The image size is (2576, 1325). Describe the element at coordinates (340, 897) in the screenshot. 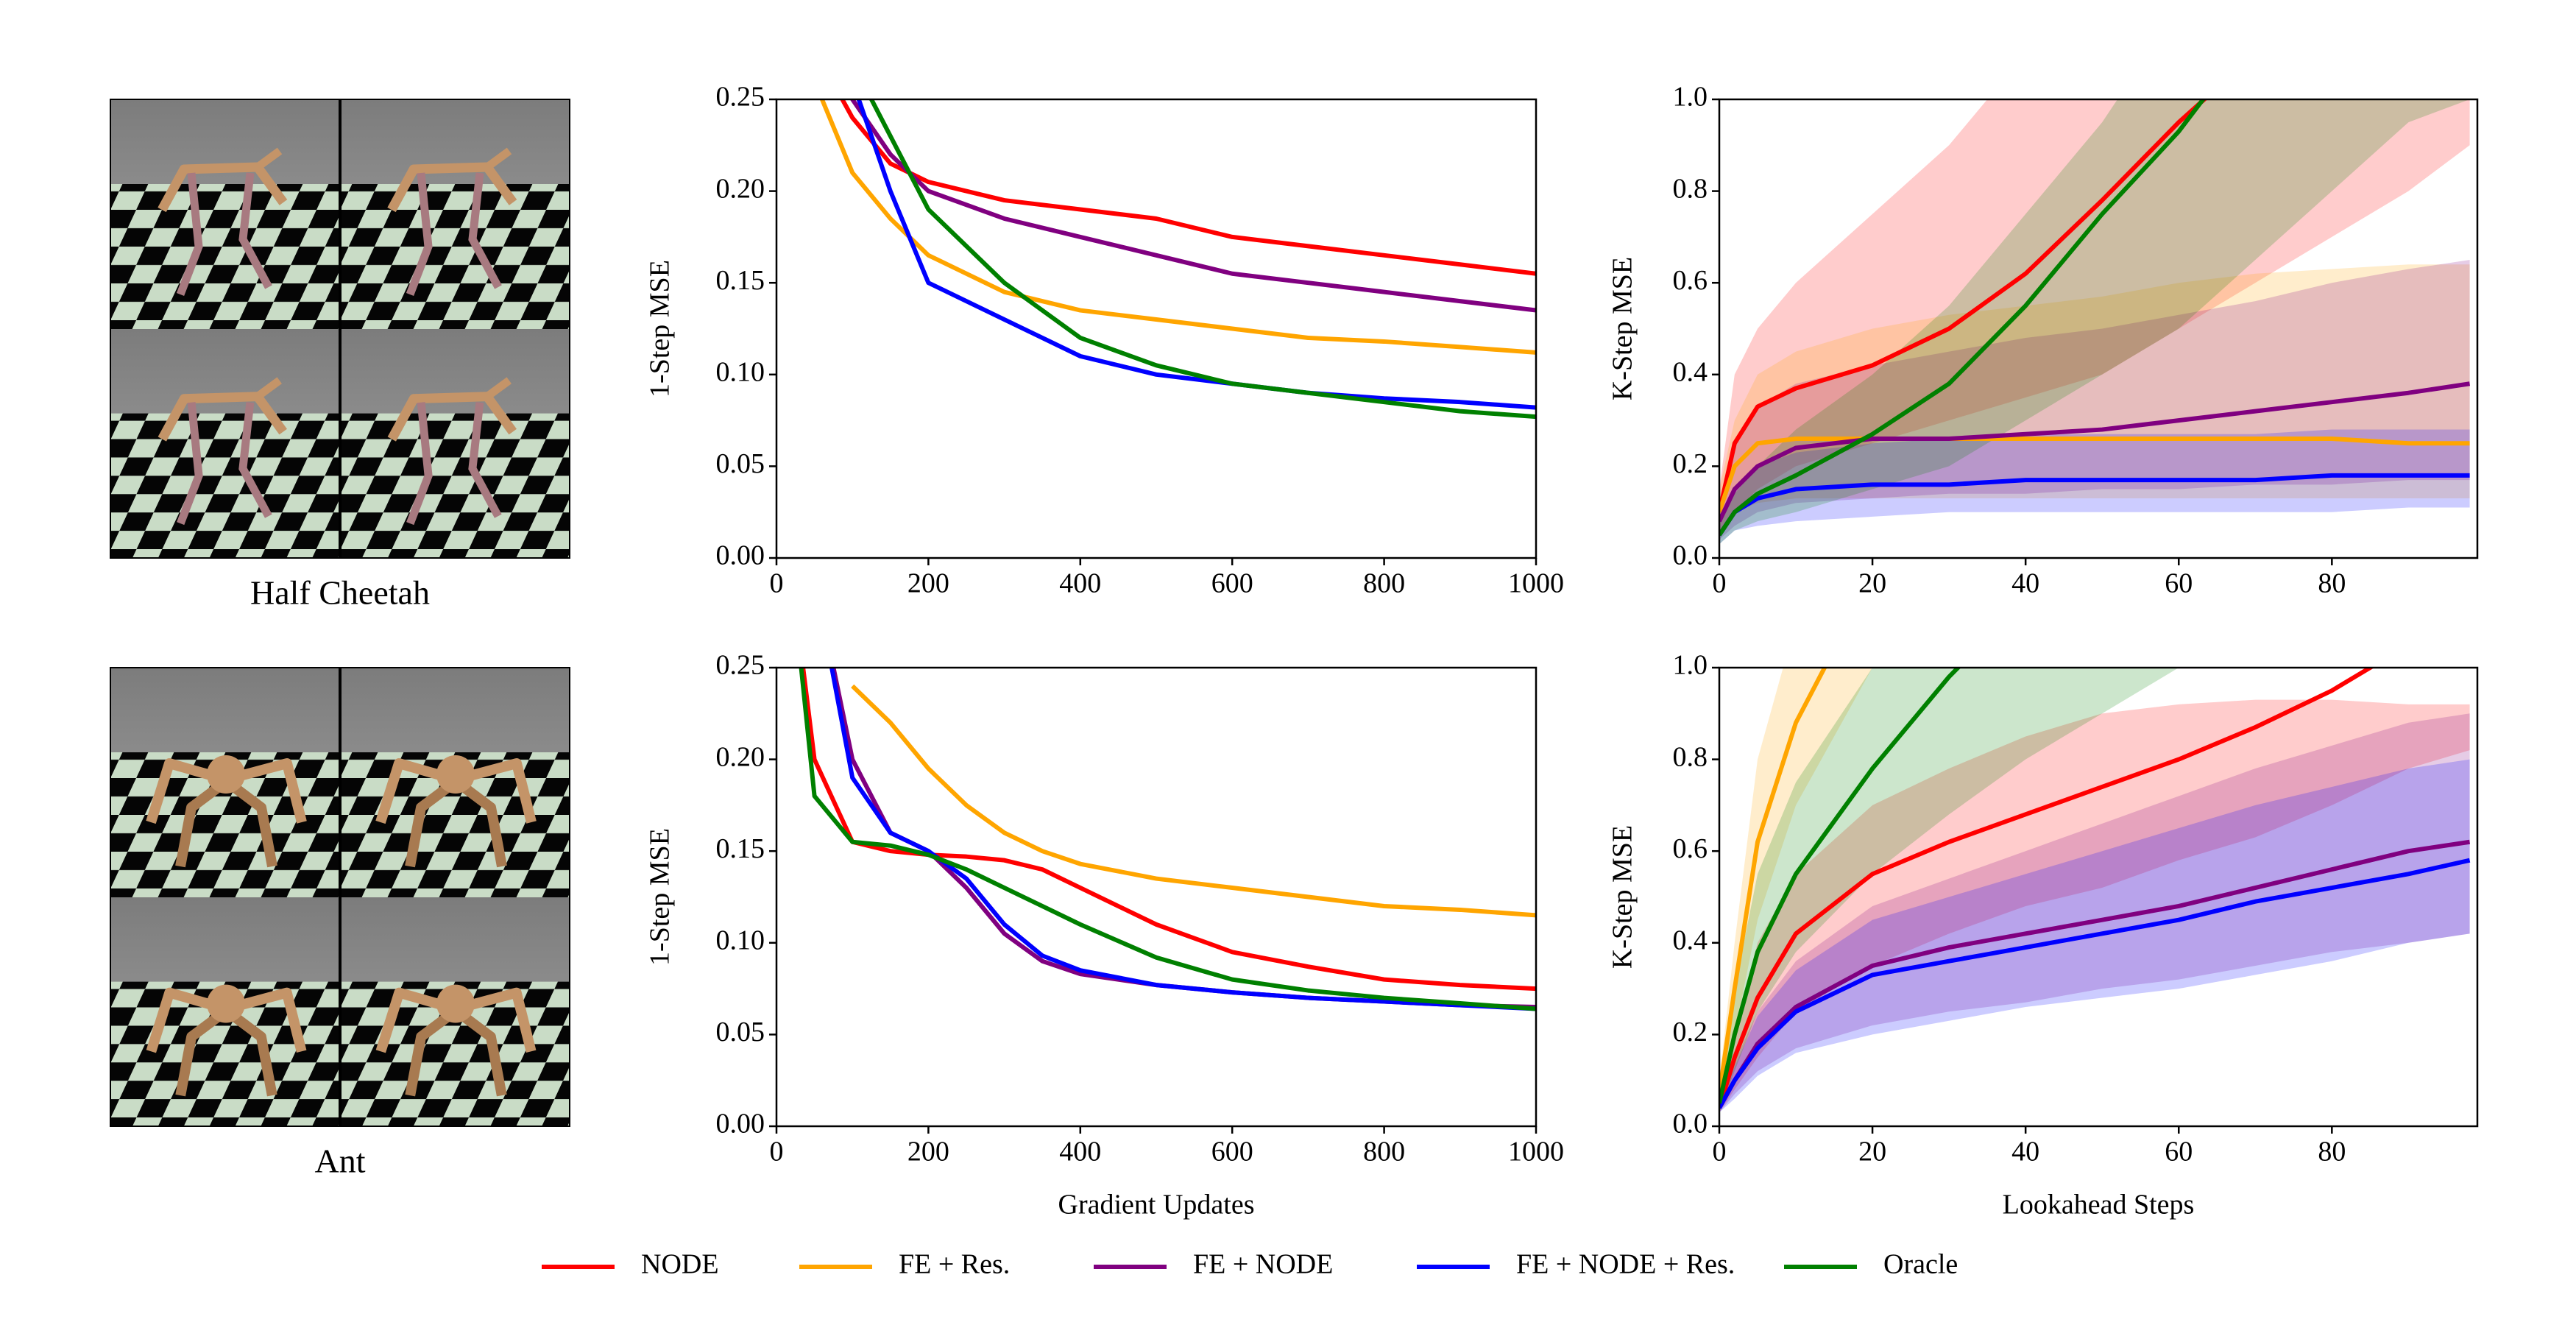

I see `ant-panel` at that location.